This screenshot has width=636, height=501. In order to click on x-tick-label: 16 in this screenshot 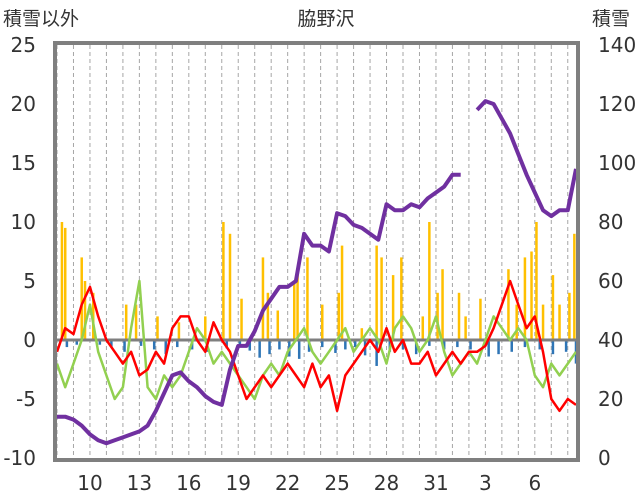, I will do `click(188, 483)`.